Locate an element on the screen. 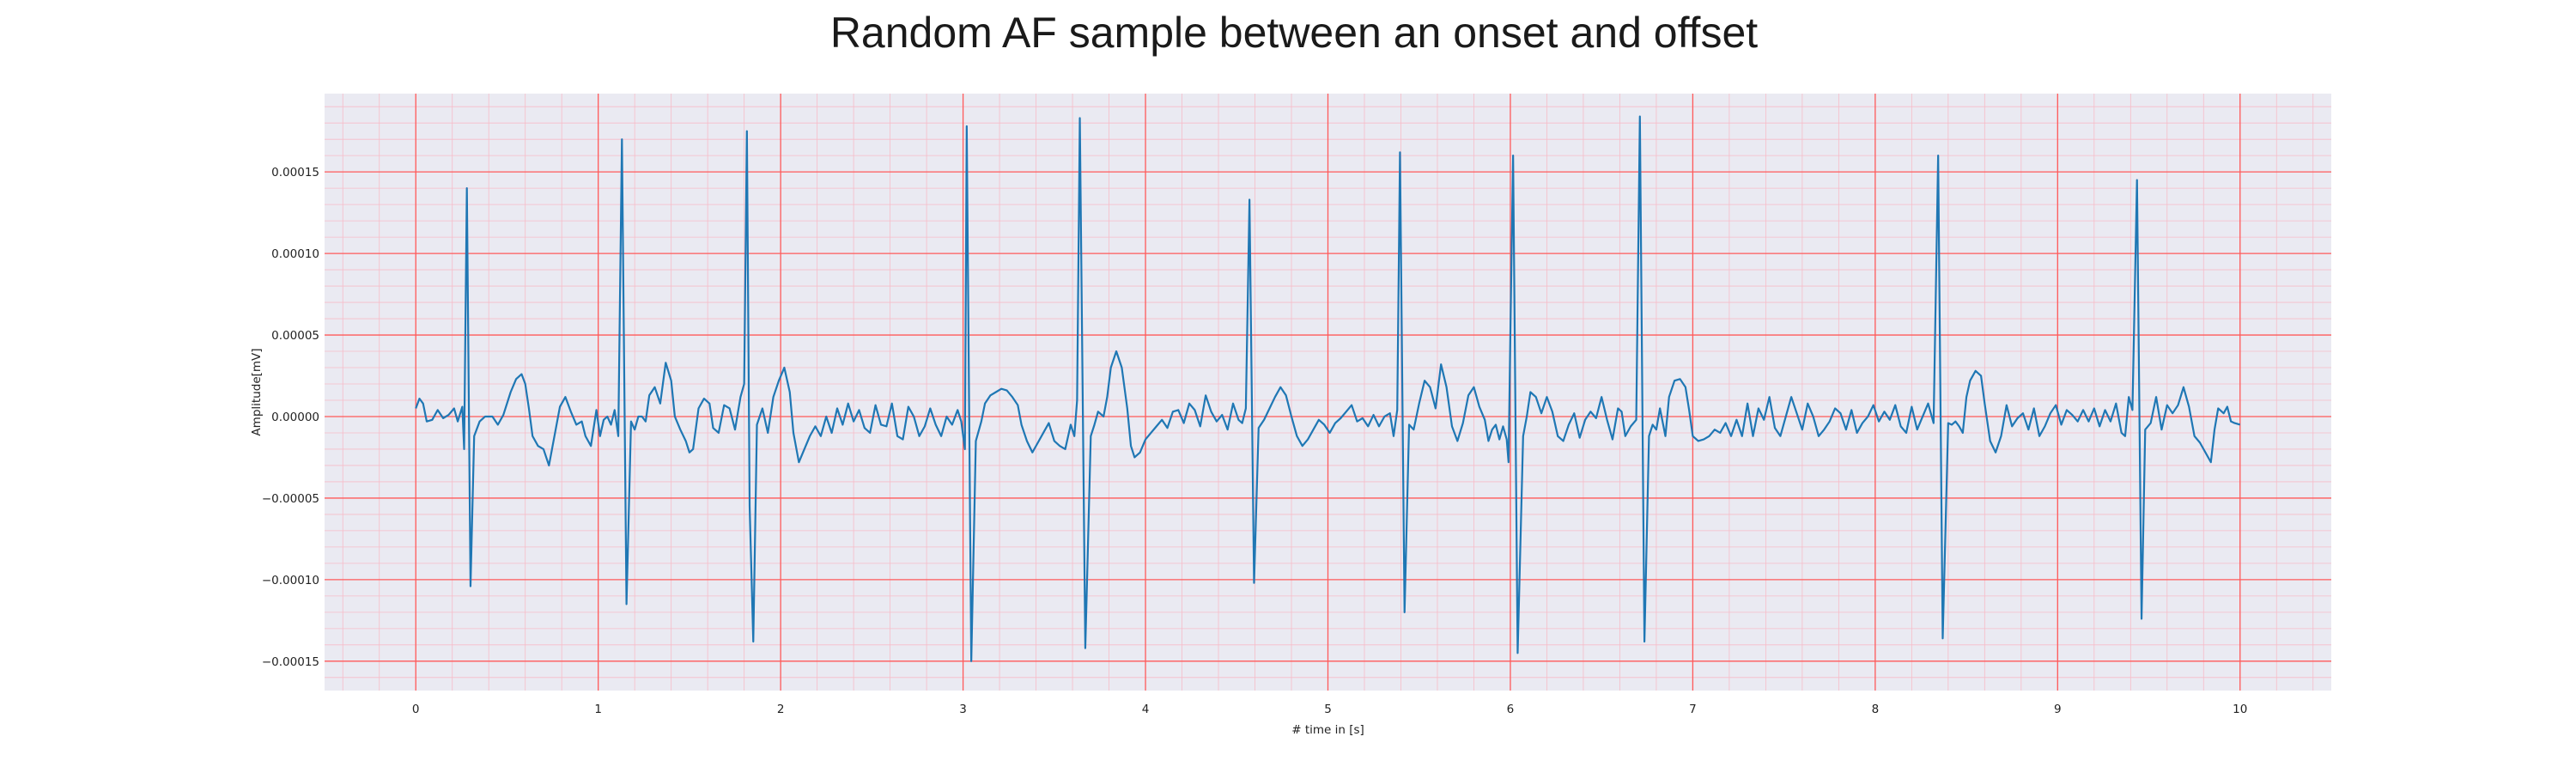  x-tick-label: 9 is located at coordinates (2058, 709).